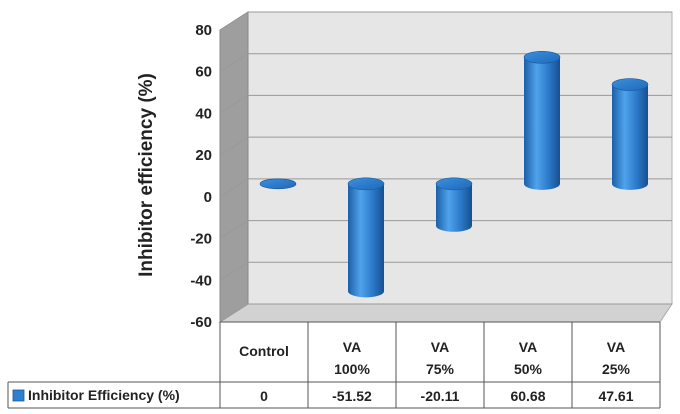  I want to click on y-tick-label: 60, so click(203, 72).